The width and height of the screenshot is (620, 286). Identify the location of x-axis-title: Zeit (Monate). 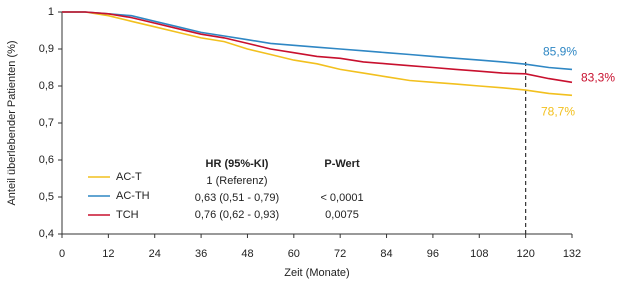
(316, 273).